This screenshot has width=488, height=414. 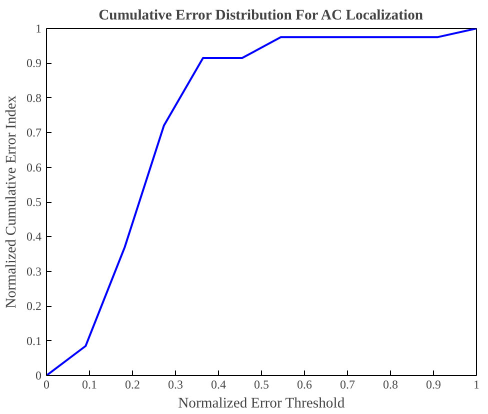 What do you see at coordinates (34, 341) in the screenshot?
I see `y-tick-label: 0.1` at bounding box center [34, 341].